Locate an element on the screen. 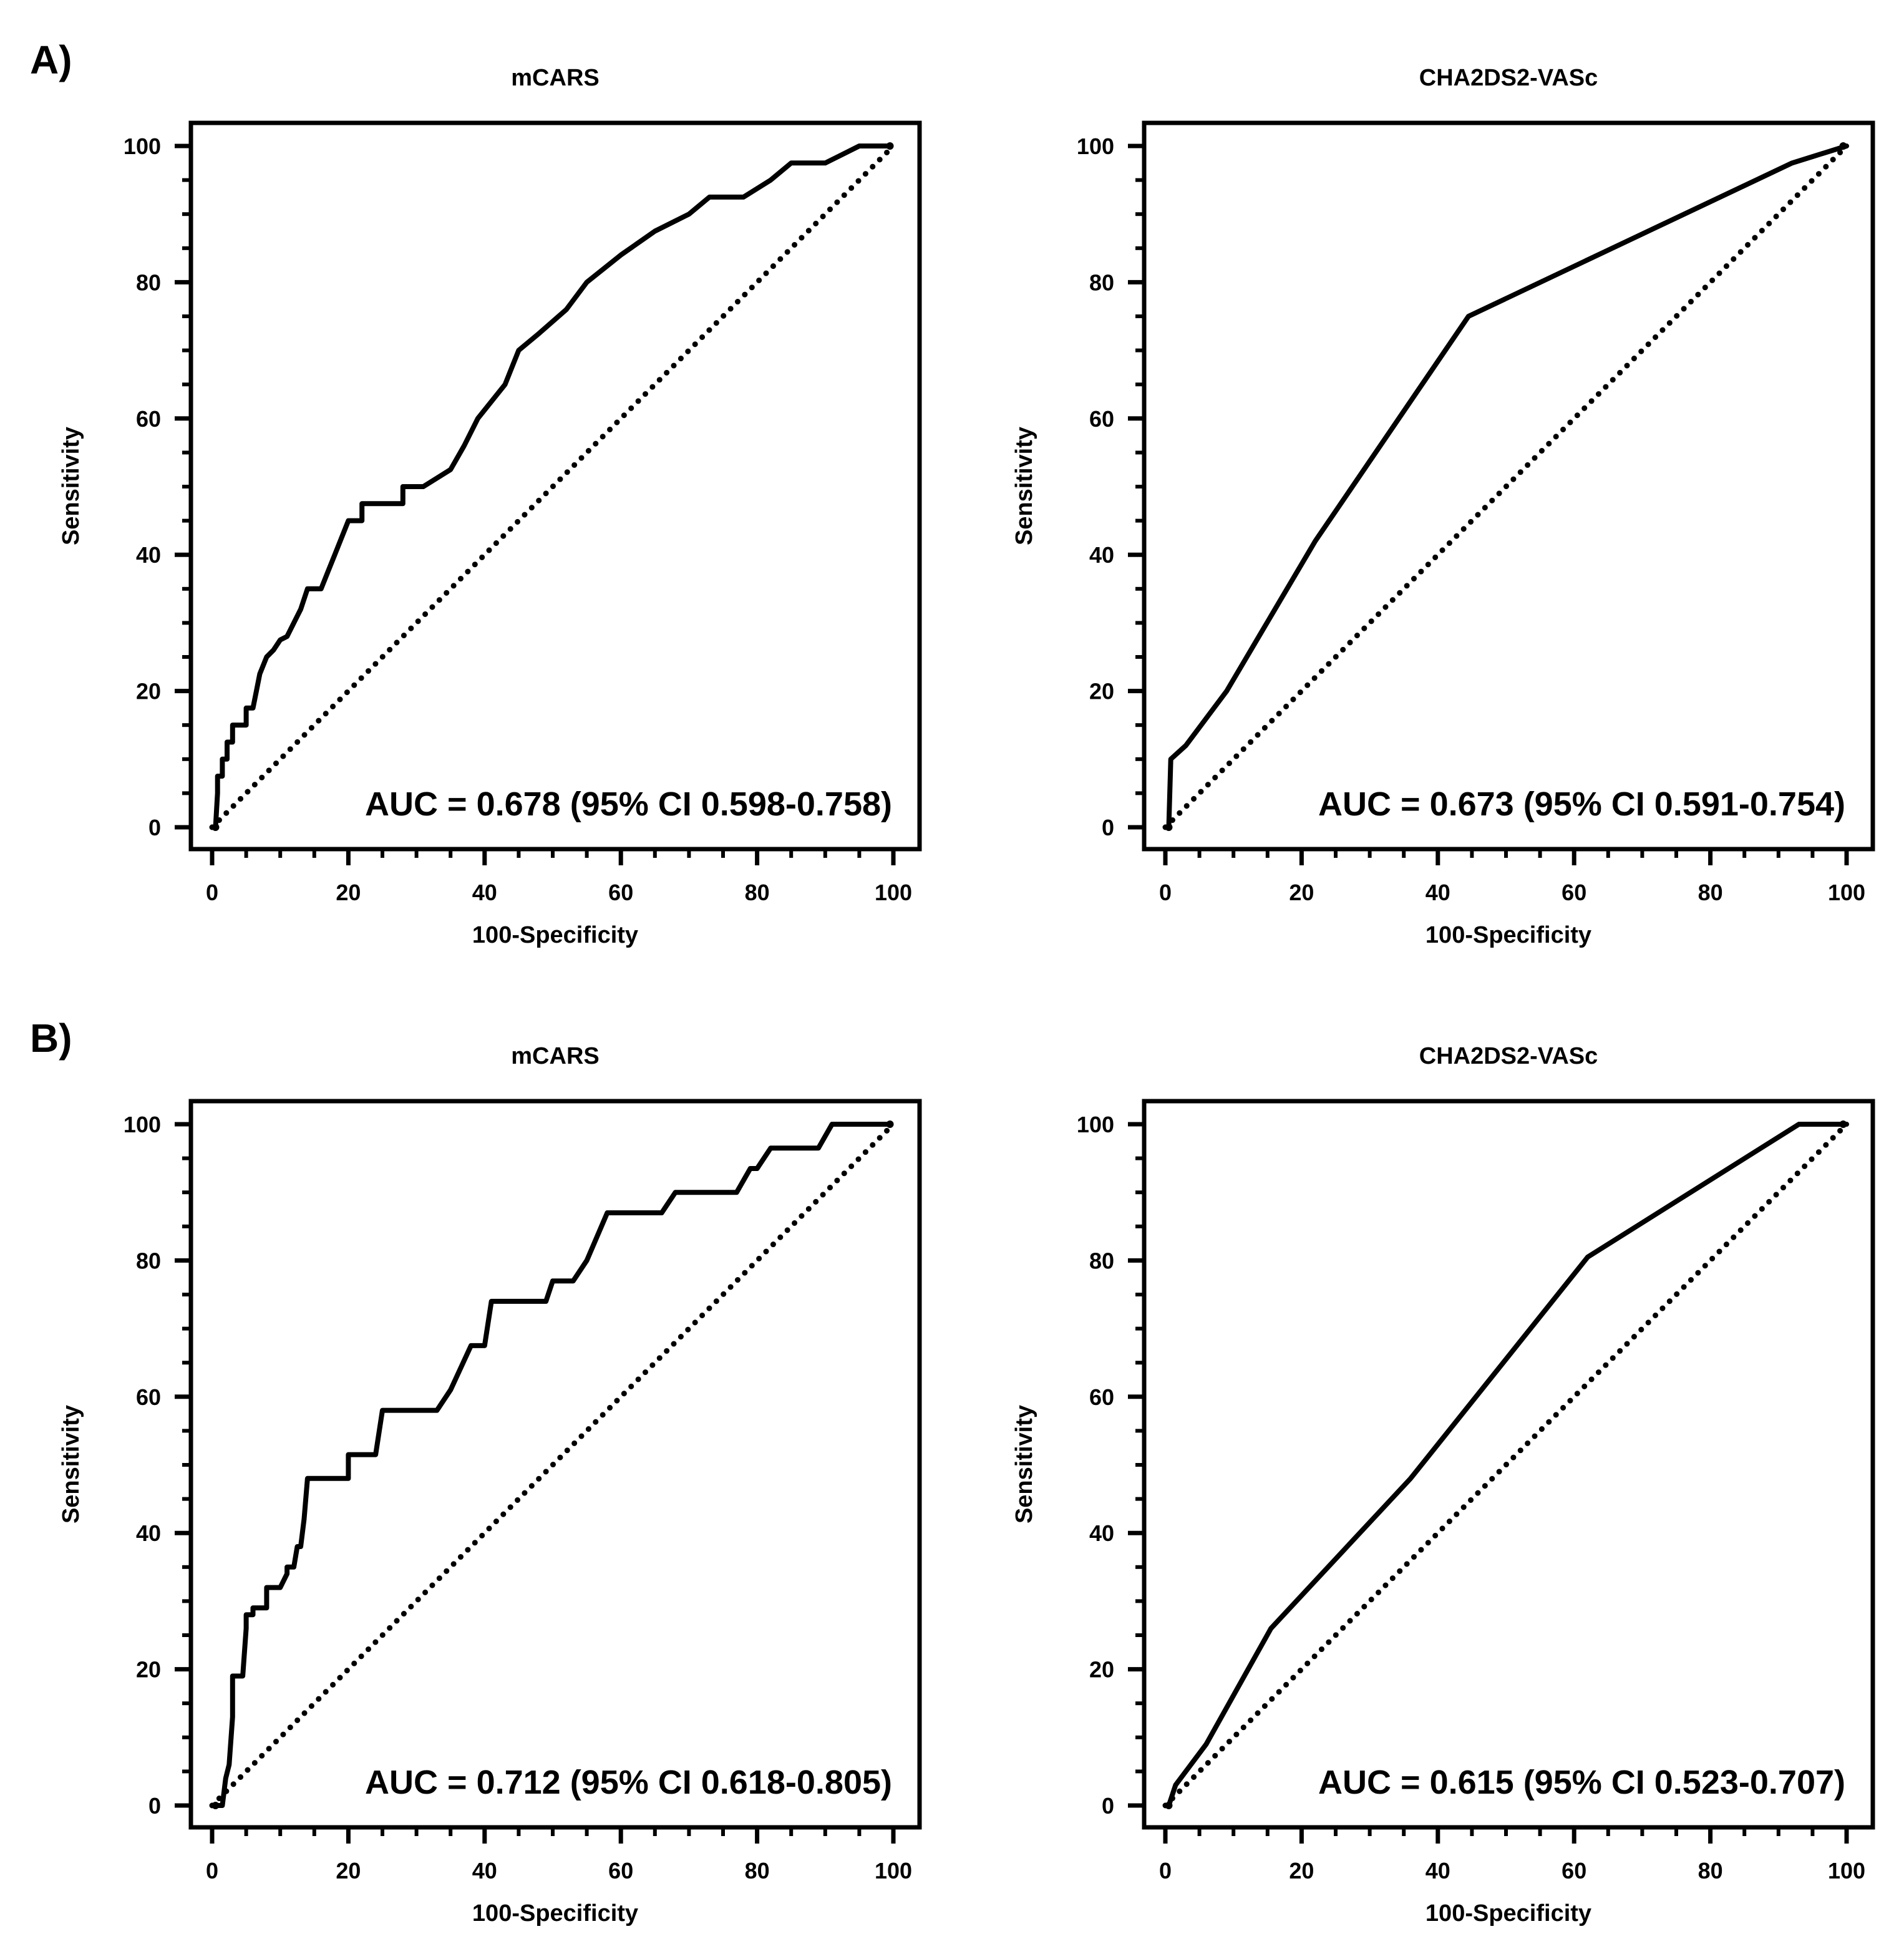 The width and height of the screenshot is (1904, 1944). auc-annotation: AUC = 0.615 (95% CI 0.523-0.707) is located at coordinates (1582, 1782).